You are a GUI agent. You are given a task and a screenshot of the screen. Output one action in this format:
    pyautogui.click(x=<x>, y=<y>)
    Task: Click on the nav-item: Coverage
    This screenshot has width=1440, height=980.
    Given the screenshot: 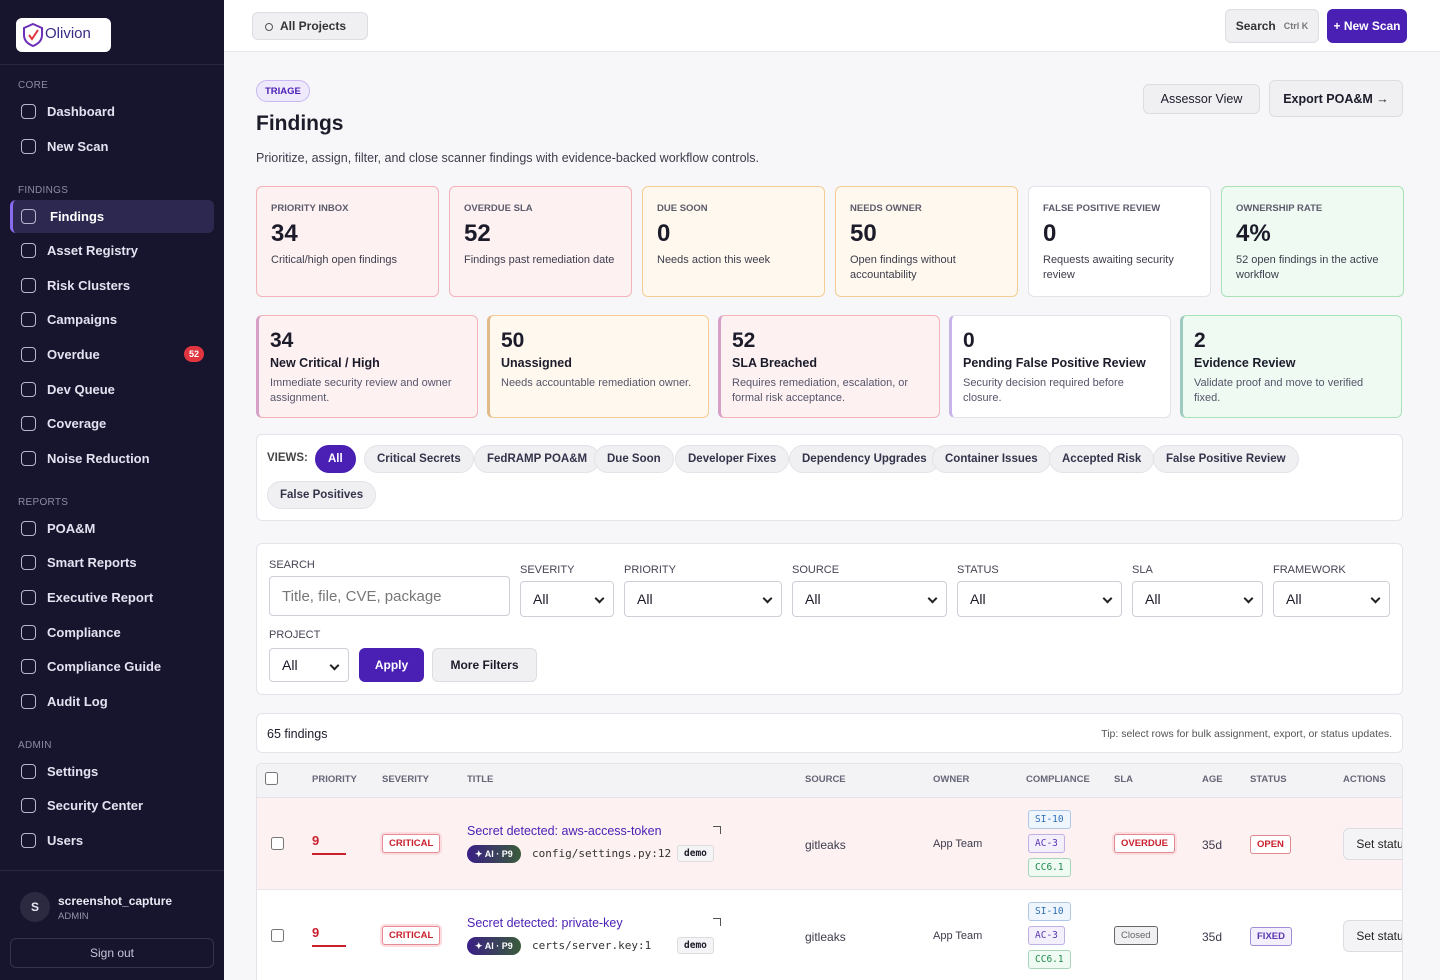 What is the action you would take?
    pyautogui.click(x=112, y=423)
    